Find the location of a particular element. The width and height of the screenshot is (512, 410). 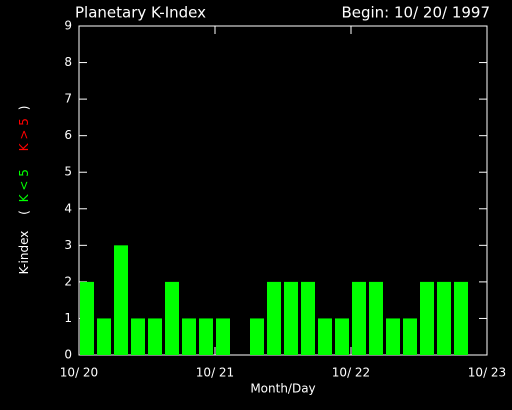

y-axis-title: K-index is located at coordinates (24, 253).